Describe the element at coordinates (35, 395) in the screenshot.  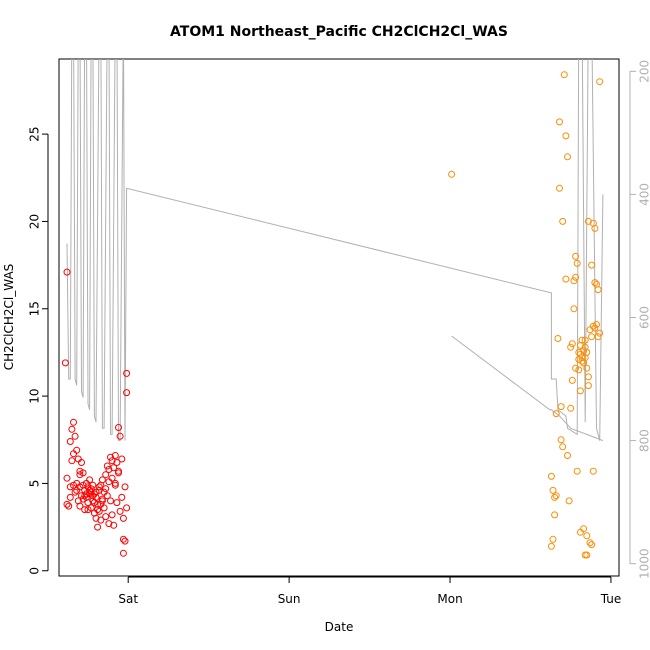
I see `y-tick-label: 10` at that location.